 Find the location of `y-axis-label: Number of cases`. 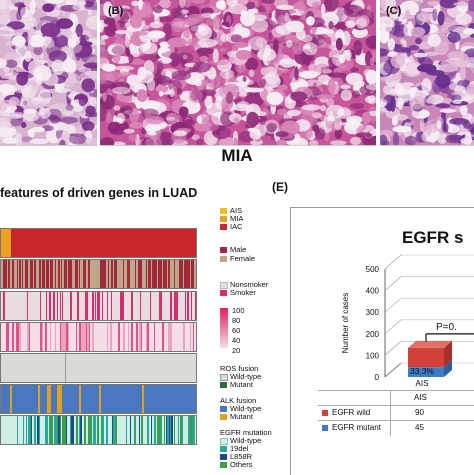

y-axis-label: Number of cases is located at coordinates (345, 323).